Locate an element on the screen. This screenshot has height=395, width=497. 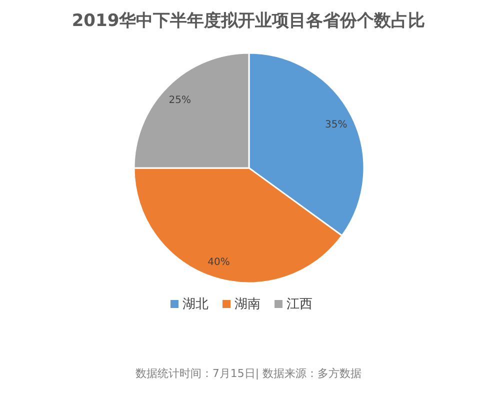
data-label: 35% is located at coordinates (336, 125).